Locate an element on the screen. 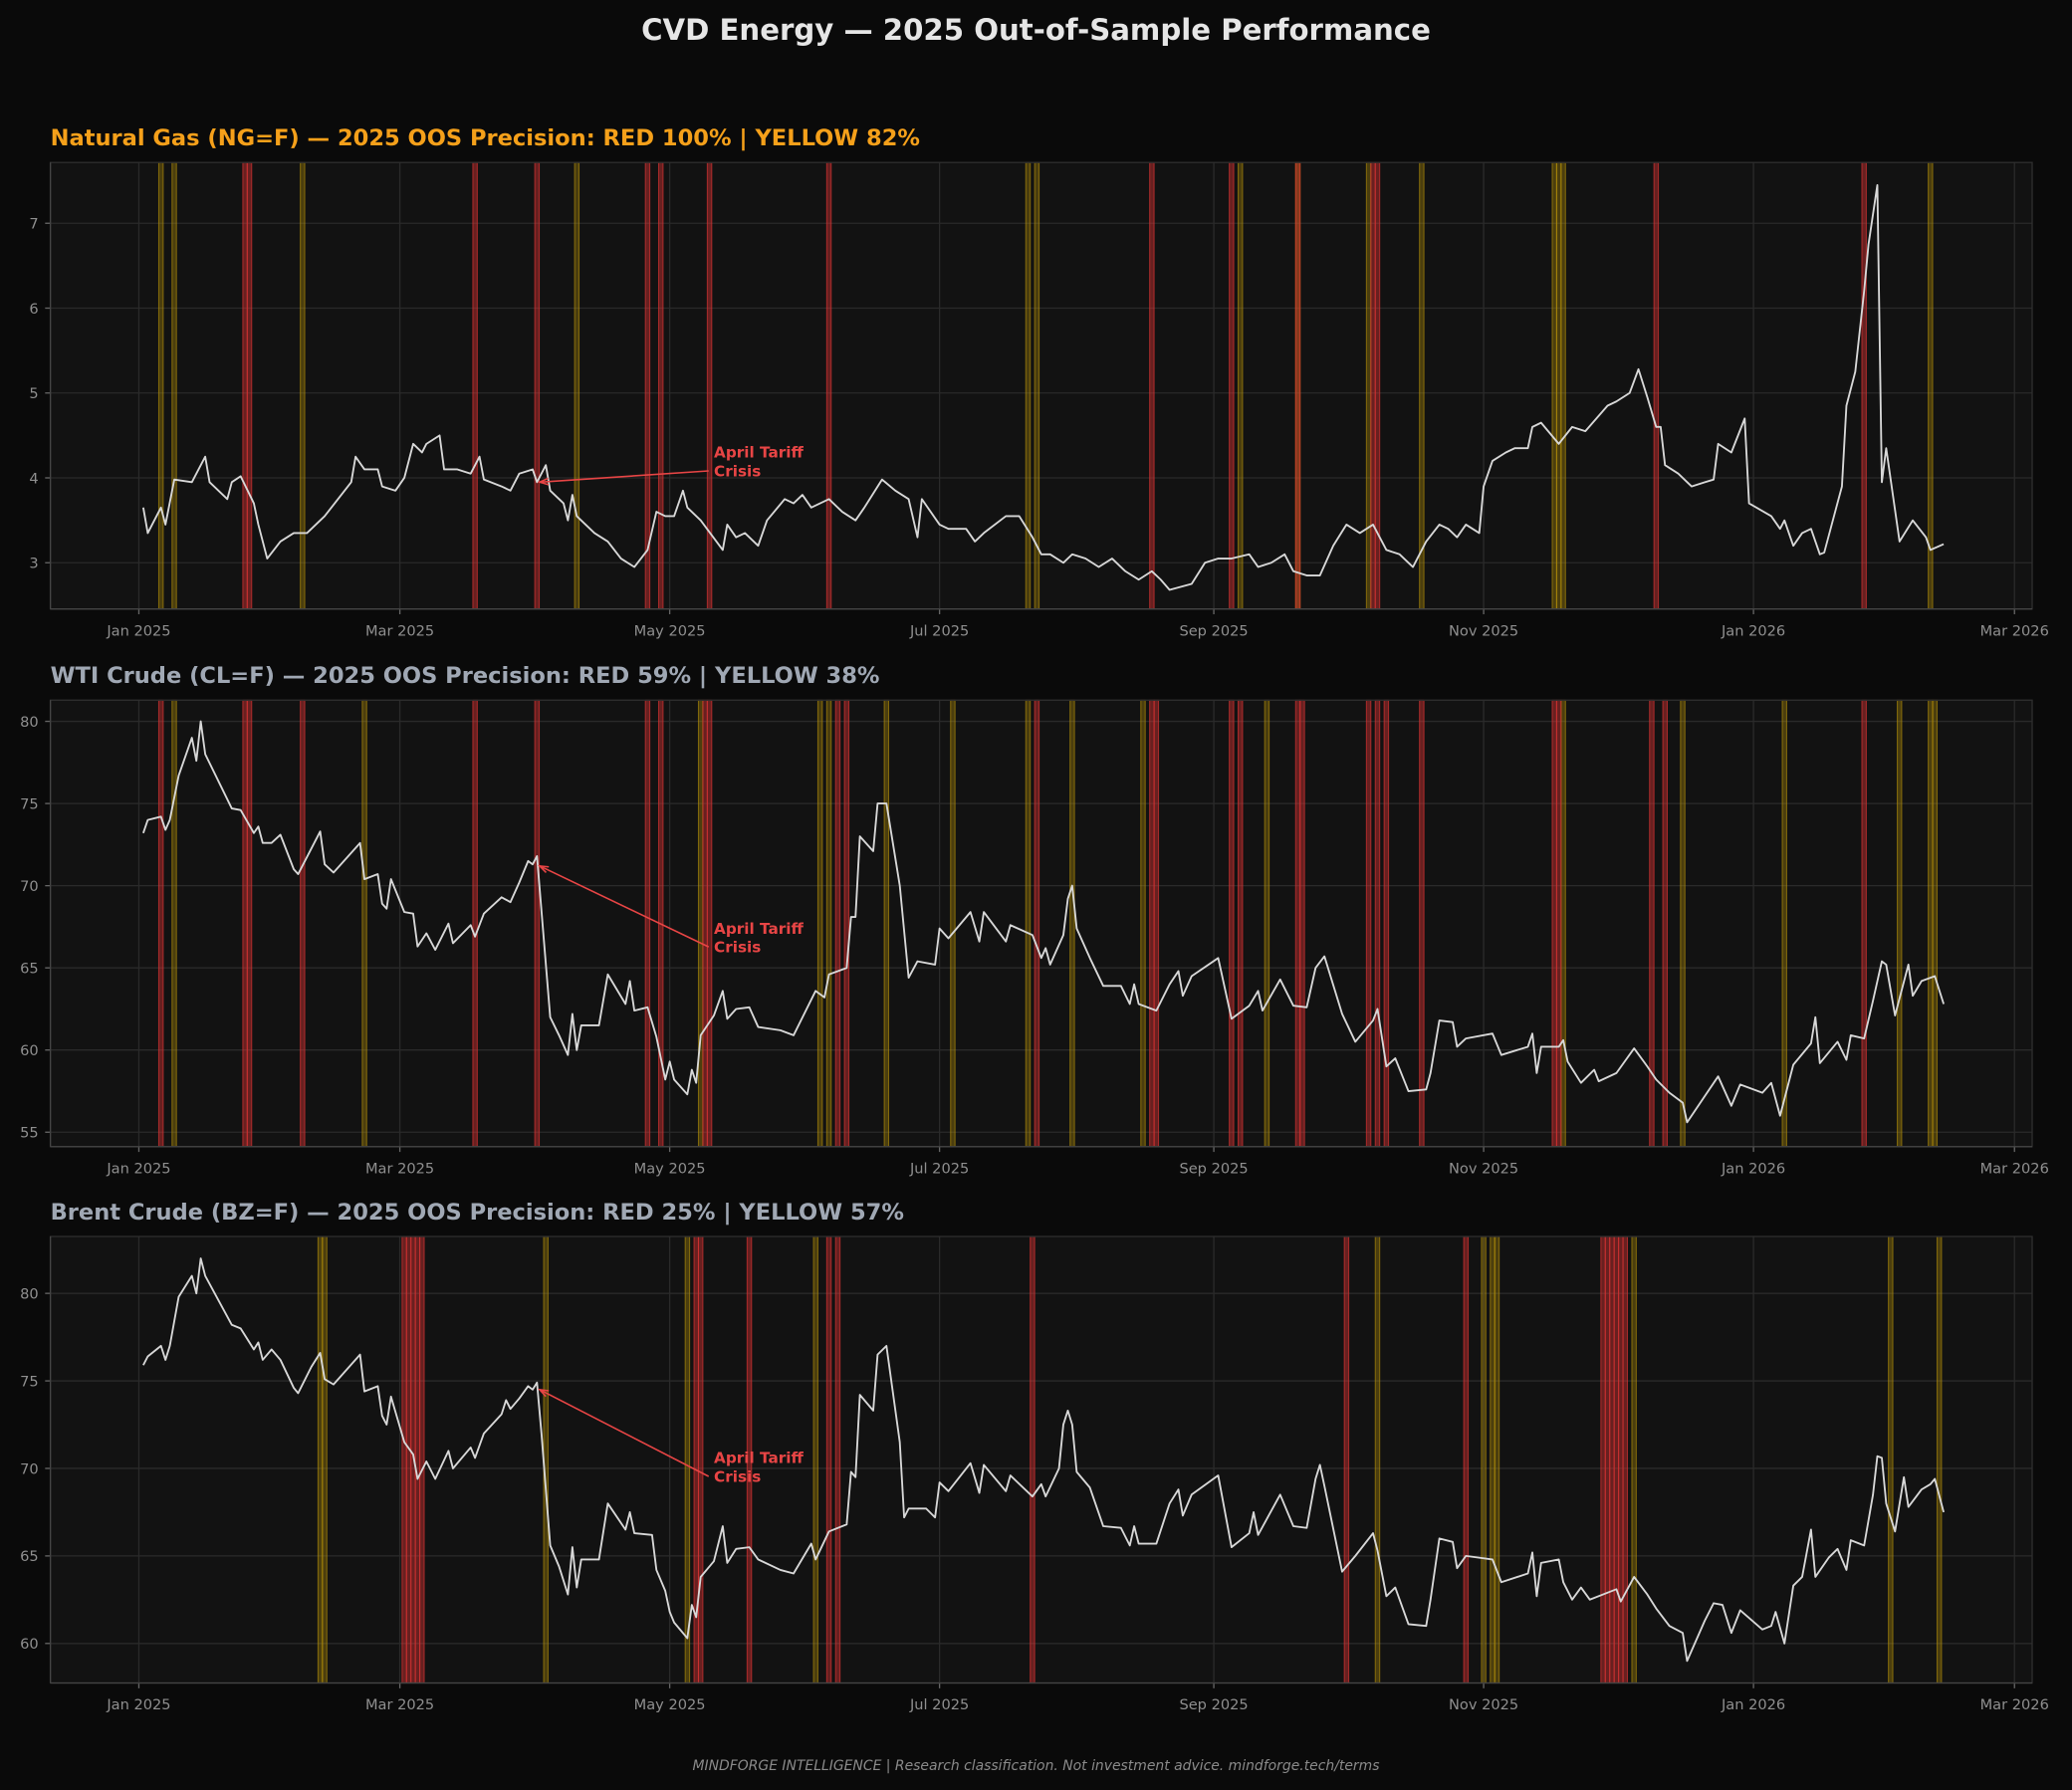 This screenshot has height=1790, width=2072. y-tick-label: 4 is located at coordinates (33, 478).